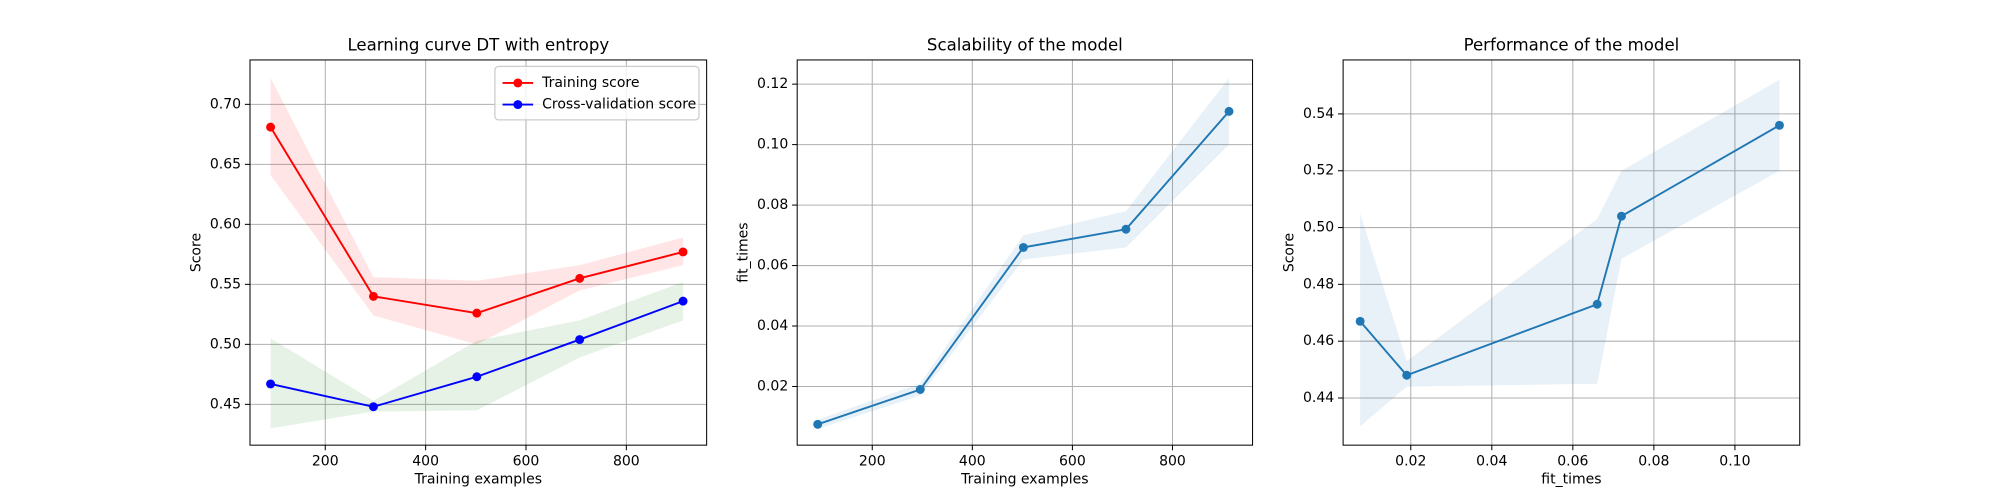  What do you see at coordinates (1491, 462) in the screenshot?
I see `x-tick-label: 0.04` at bounding box center [1491, 462].